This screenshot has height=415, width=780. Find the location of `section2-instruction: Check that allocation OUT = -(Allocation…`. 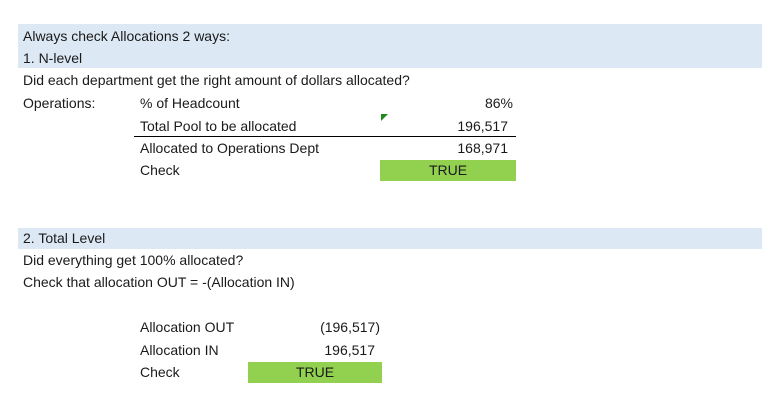

section2-instruction: Check that allocation OUT = -(Allocation… is located at coordinates (159, 282).